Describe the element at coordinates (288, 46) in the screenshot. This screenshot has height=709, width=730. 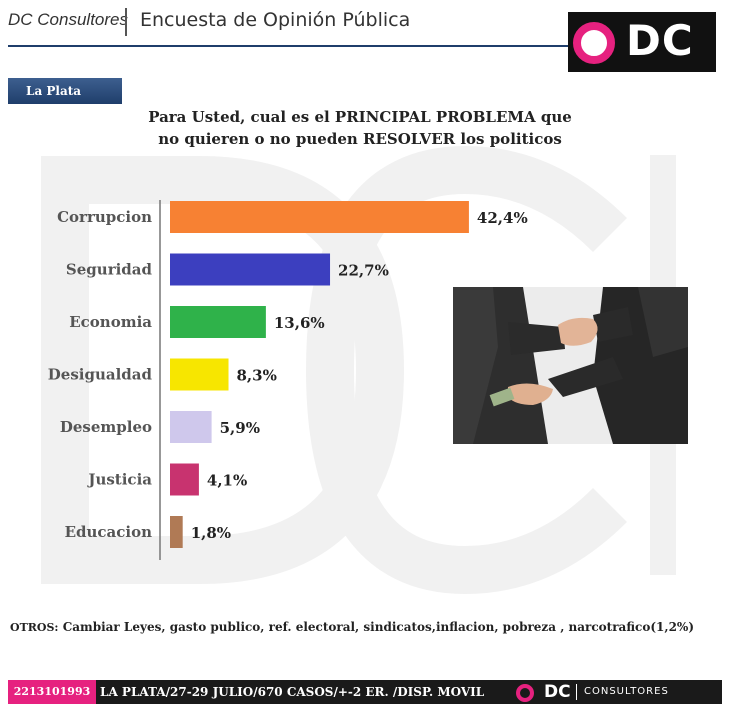
I see `header-underline` at that location.